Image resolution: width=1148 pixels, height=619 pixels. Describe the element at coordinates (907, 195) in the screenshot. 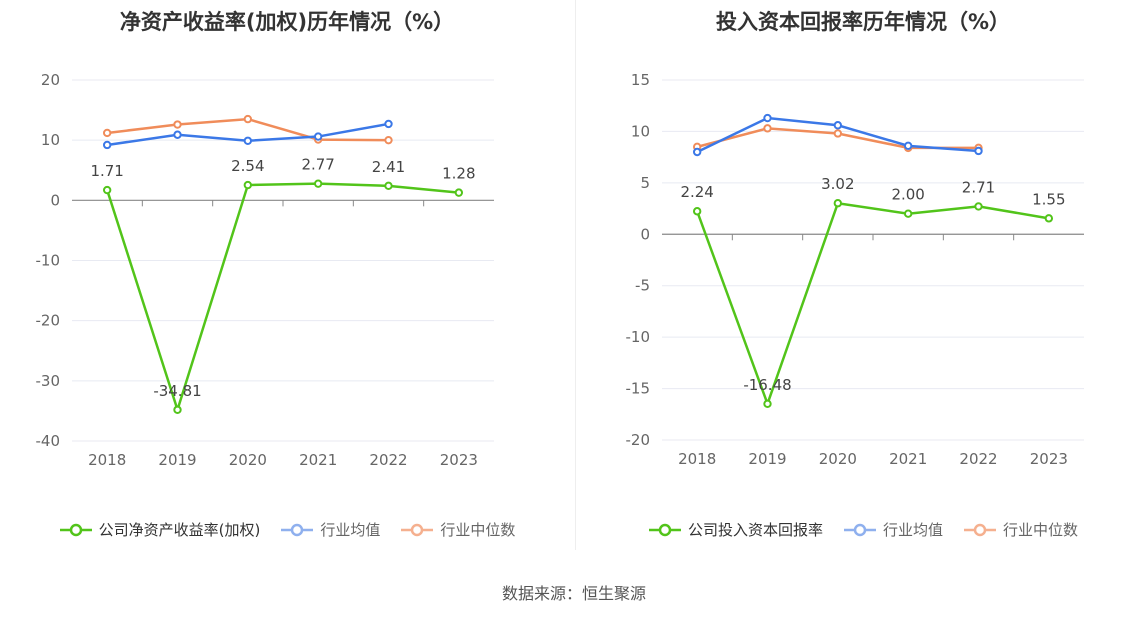

I see `data-label: 2.00` at that location.